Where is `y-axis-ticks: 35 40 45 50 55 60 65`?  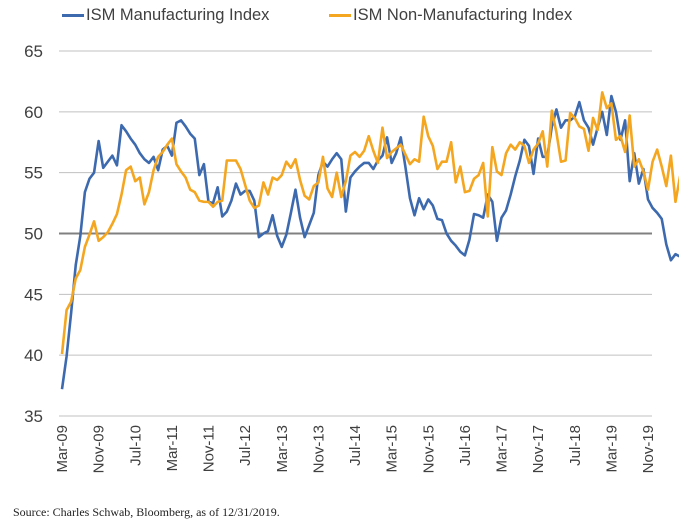
y-axis-ticks: 35 40 45 50 55 60 65 is located at coordinates (33, 234).